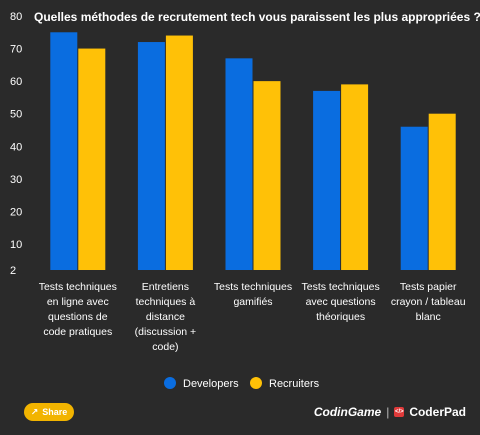 The height and width of the screenshot is (435, 480). I want to click on x-category-label: Tests techniques gamifiés, so click(253, 294).